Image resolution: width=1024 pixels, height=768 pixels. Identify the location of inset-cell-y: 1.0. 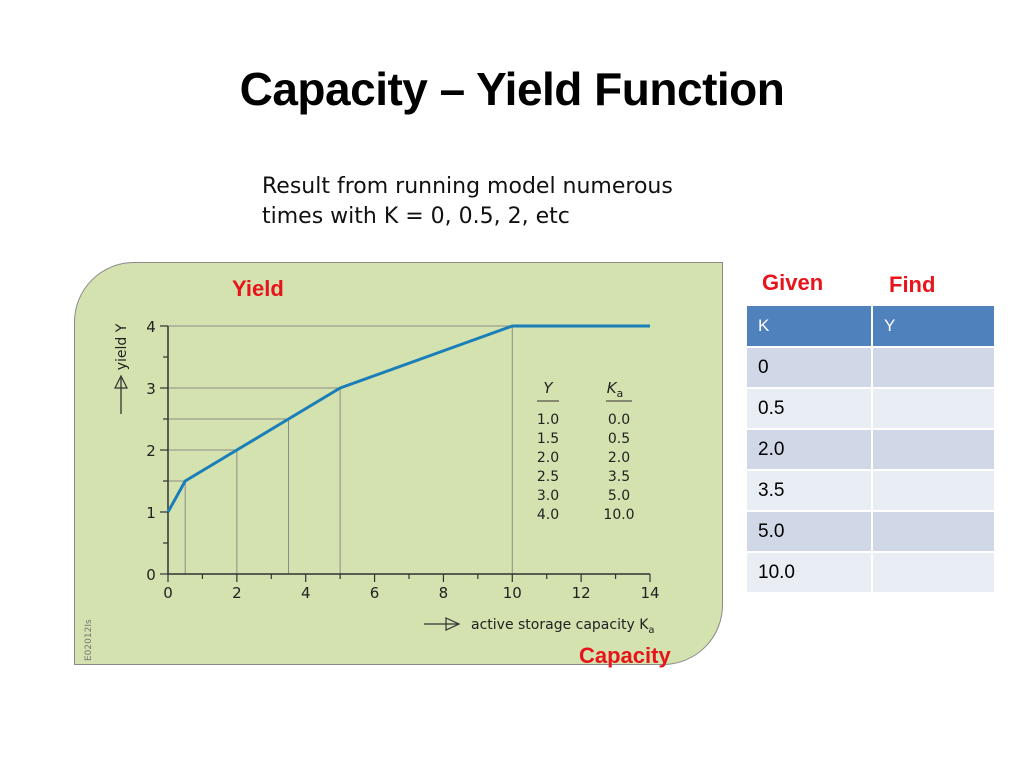
(548, 420).